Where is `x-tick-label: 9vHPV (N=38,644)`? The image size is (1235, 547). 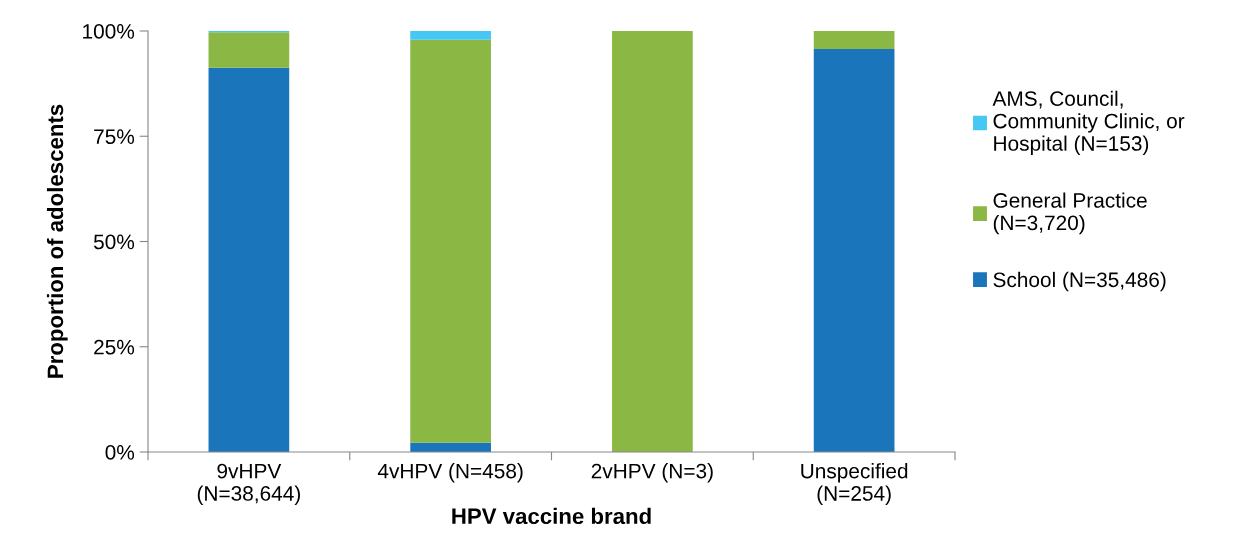 x-tick-label: 9vHPV (N=38,644) is located at coordinates (248, 484).